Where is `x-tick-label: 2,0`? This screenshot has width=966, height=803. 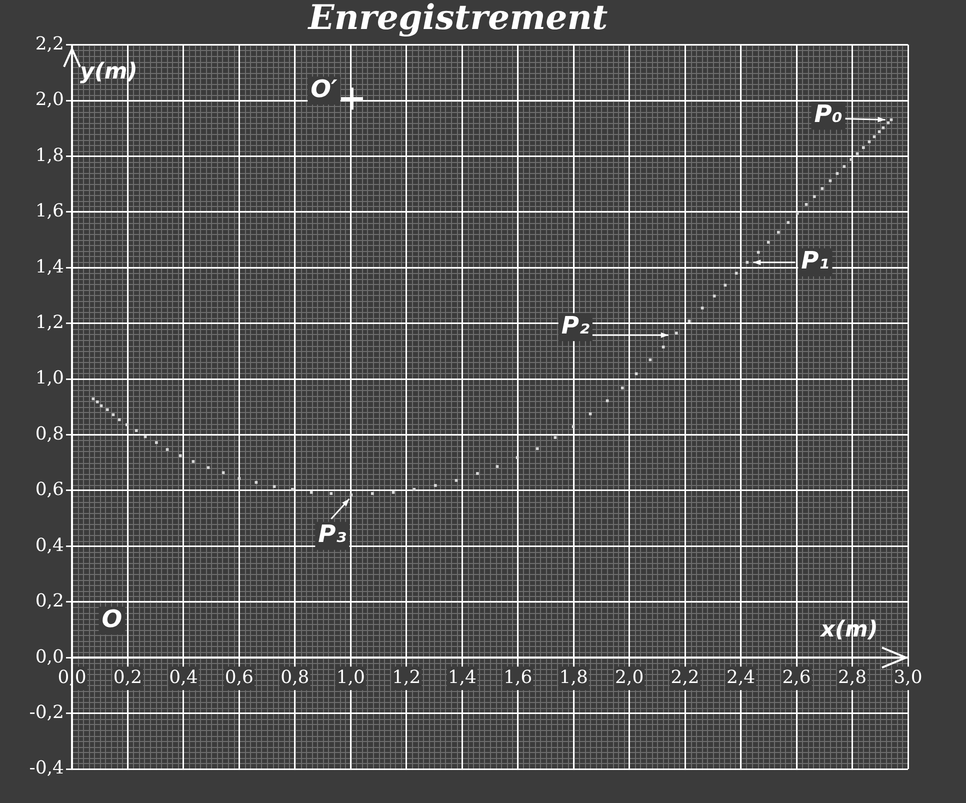
x-tick-label: 2,0 is located at coordinates (629, 677).